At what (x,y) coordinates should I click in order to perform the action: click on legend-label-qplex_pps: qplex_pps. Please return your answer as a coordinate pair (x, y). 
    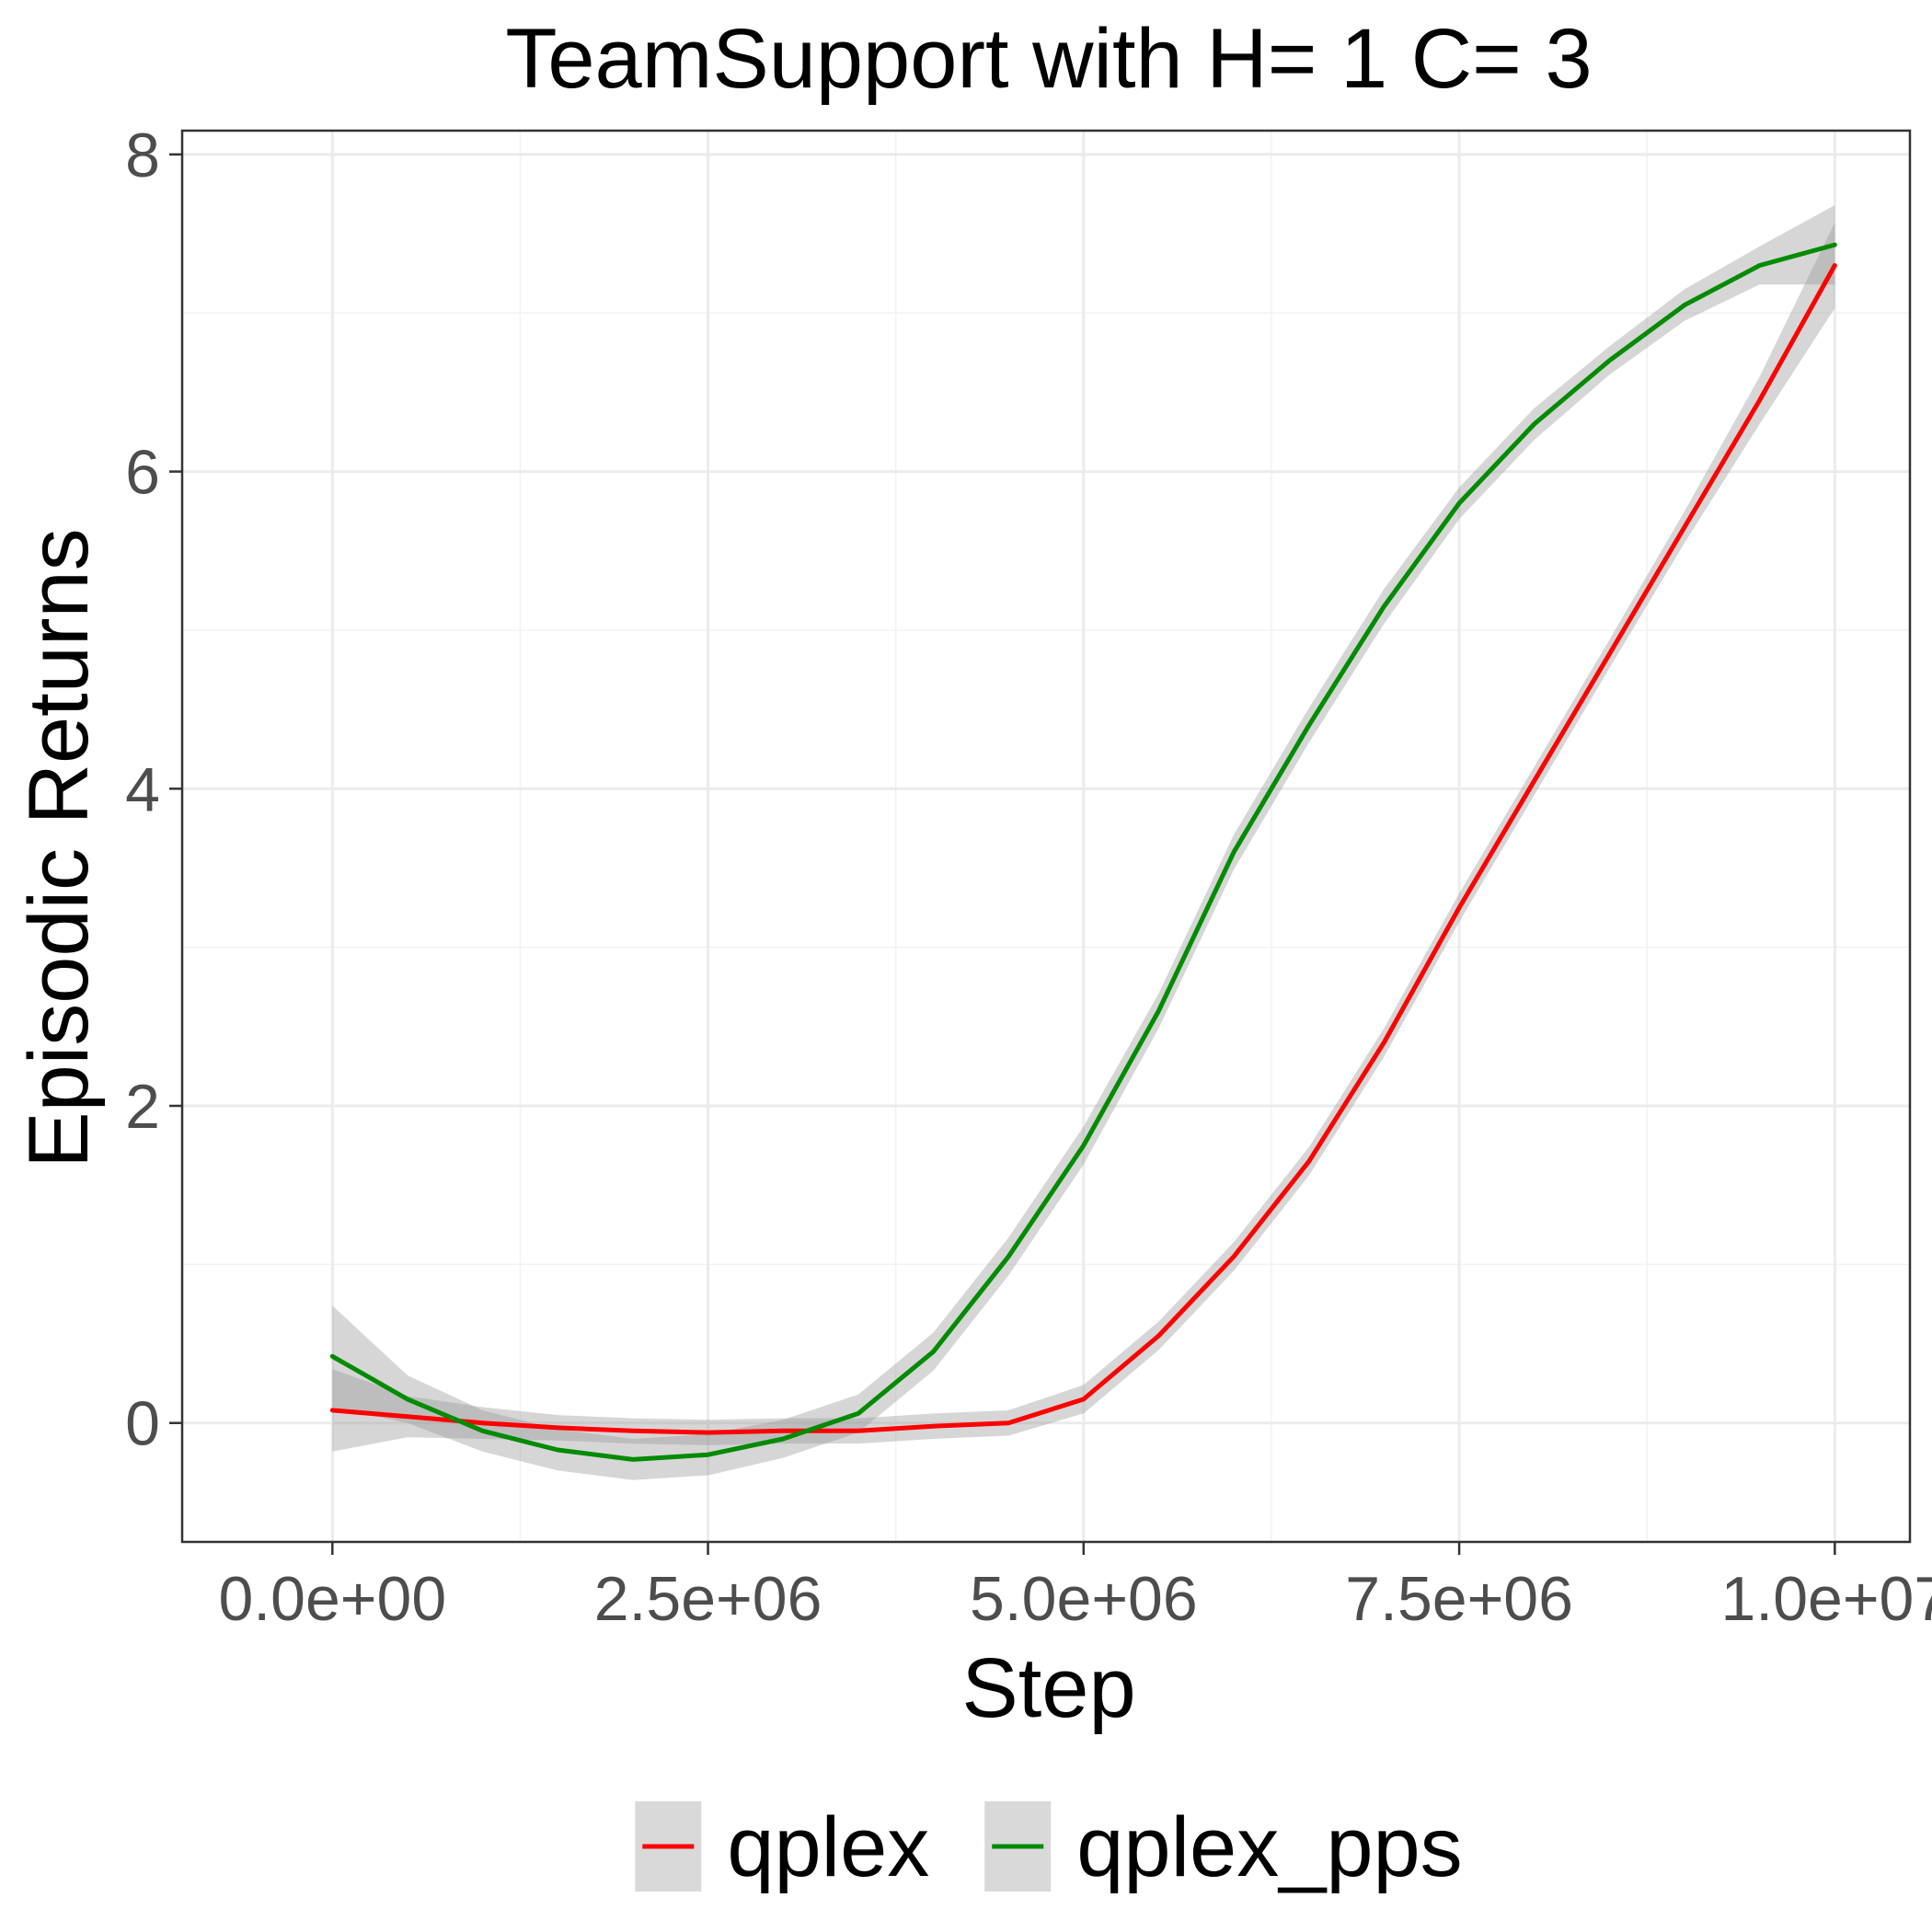
    Looking at the image, I should click on (1269, 1847).